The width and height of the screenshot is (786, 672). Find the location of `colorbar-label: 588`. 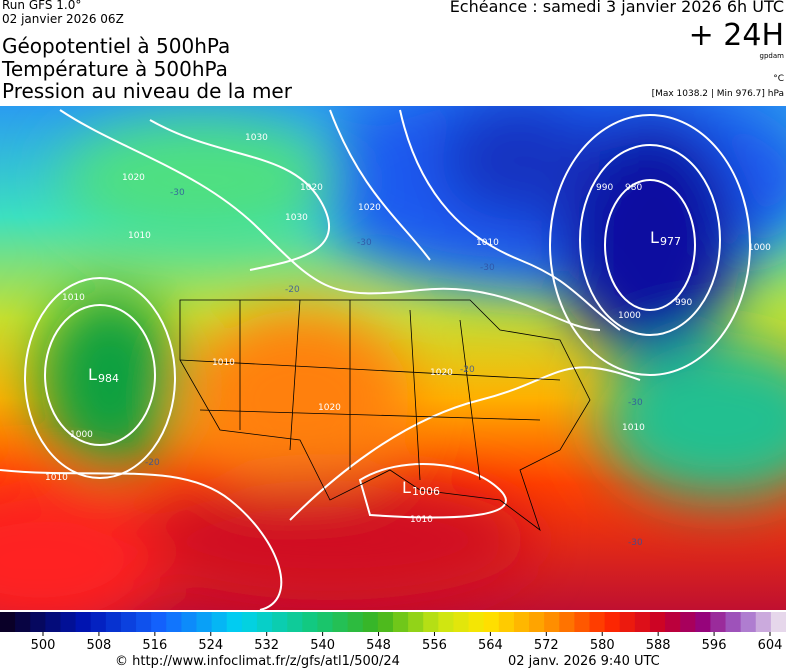

colorbar-label: 588 is located at coordinates (658, 645).